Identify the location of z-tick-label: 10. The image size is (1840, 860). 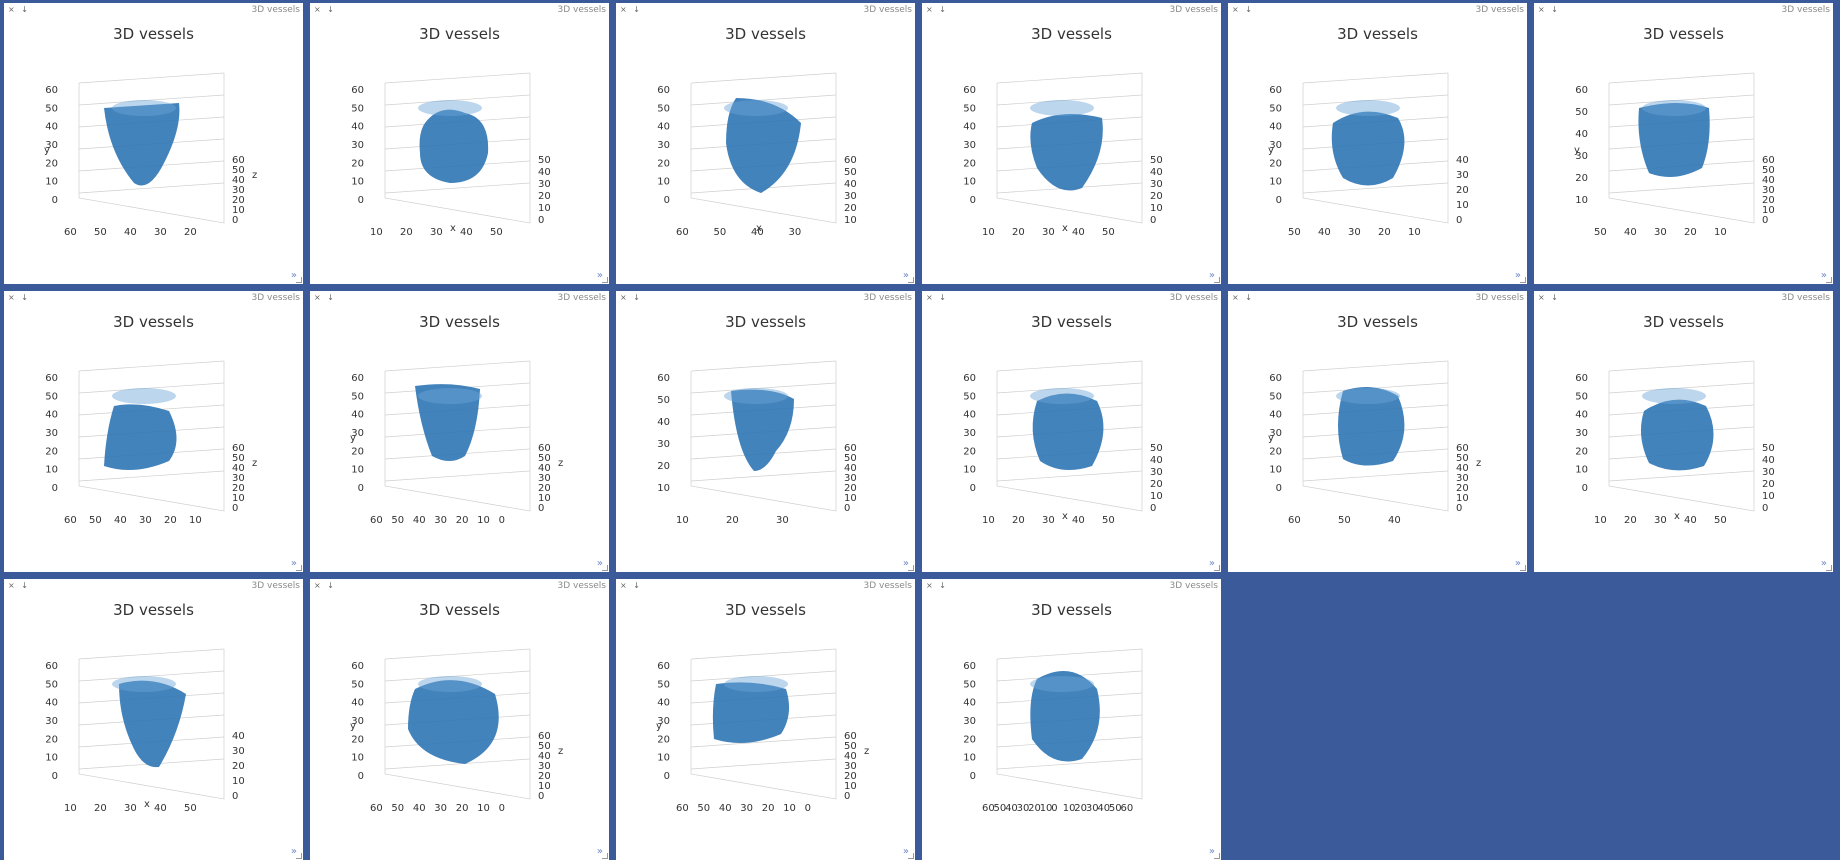
(850, 786).